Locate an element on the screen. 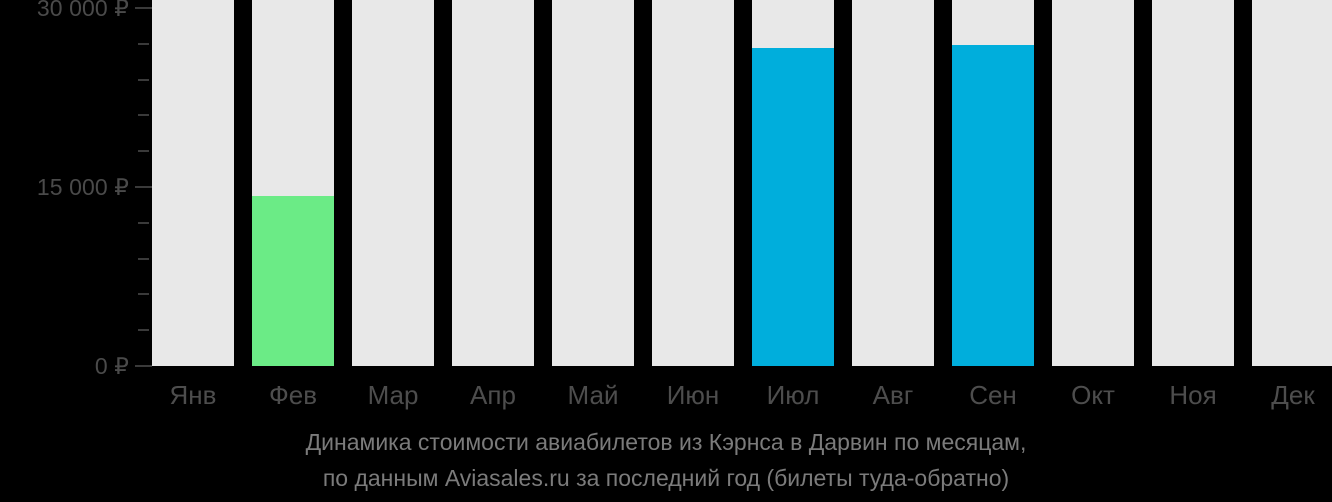 Image resolution: width=1332 pixels, height=502 pixels. y-axis-tick-label: 0 ₽ is located at coordinates (111, 365).